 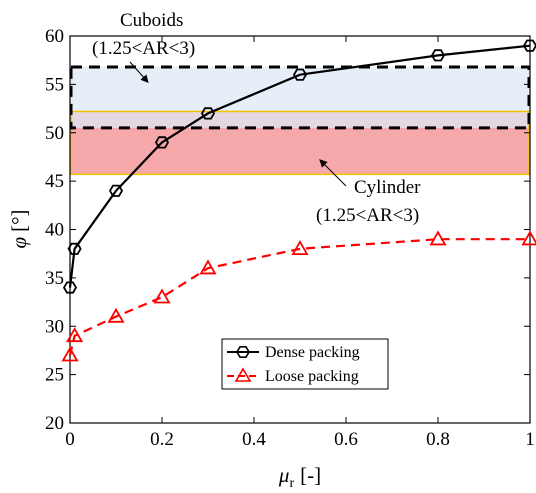 I want to click on cylinder-label: Cylinder, so click(x=387, y=187).